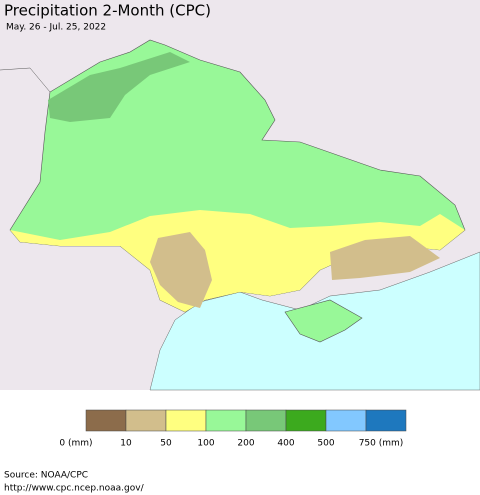  Describe the element at coordinates (46, 476) in the screenshot. I see `source-label: Source: NOAA/CPC` at that location.